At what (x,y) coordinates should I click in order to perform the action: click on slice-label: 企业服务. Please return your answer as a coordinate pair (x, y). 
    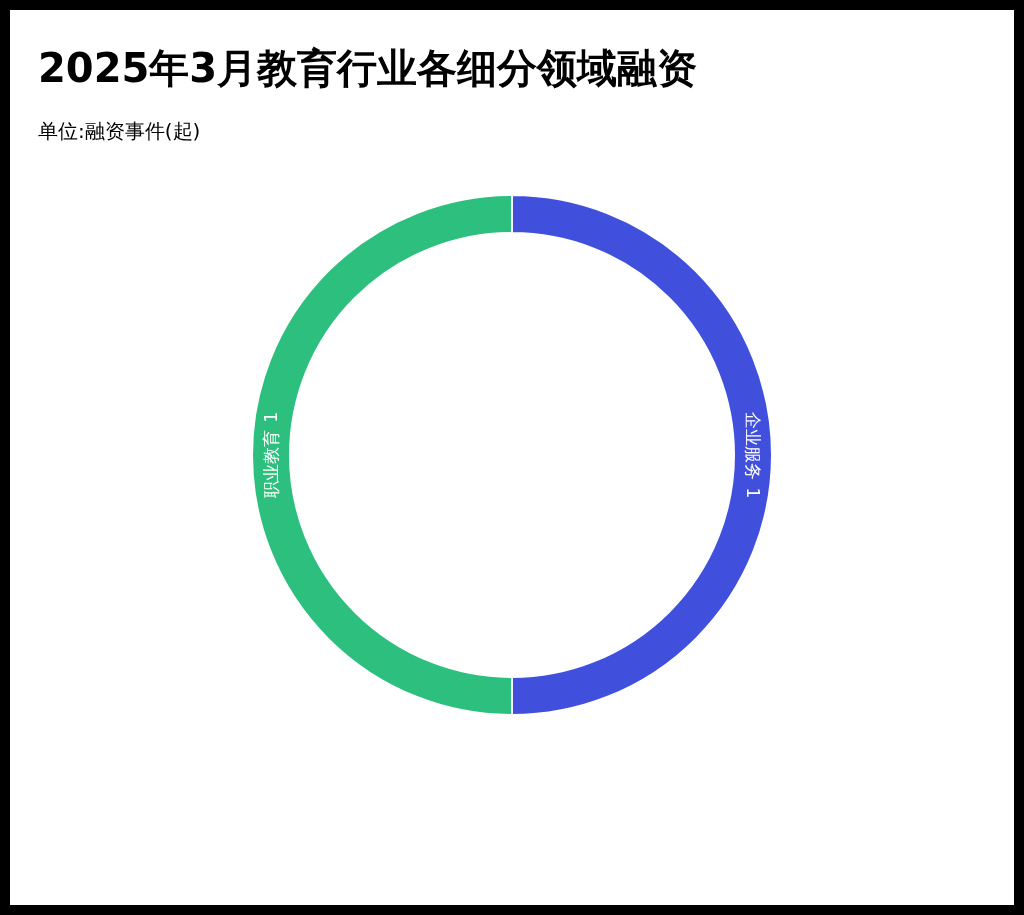
    Looking at the image, I should click on (753, 445).